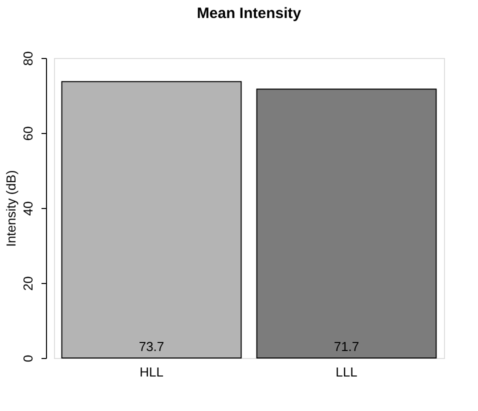  What do you see at coordinates (28, 58) in the screenshot?
I see `y-tick-label: 80` at bounding box center [28, 58].